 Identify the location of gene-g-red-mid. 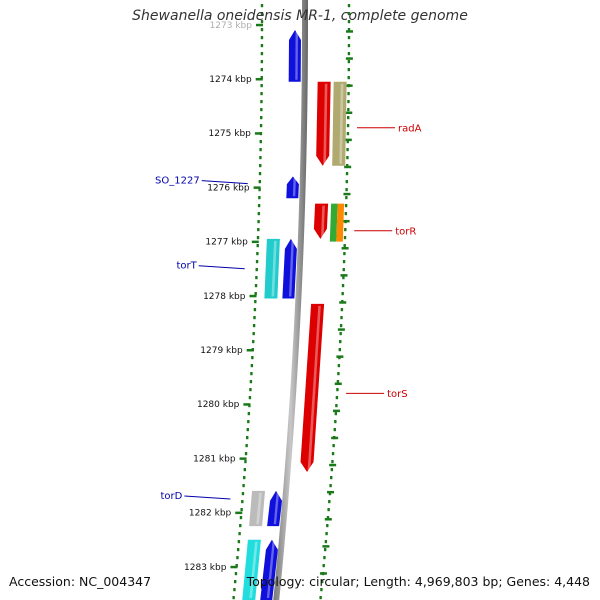
(321, 221).